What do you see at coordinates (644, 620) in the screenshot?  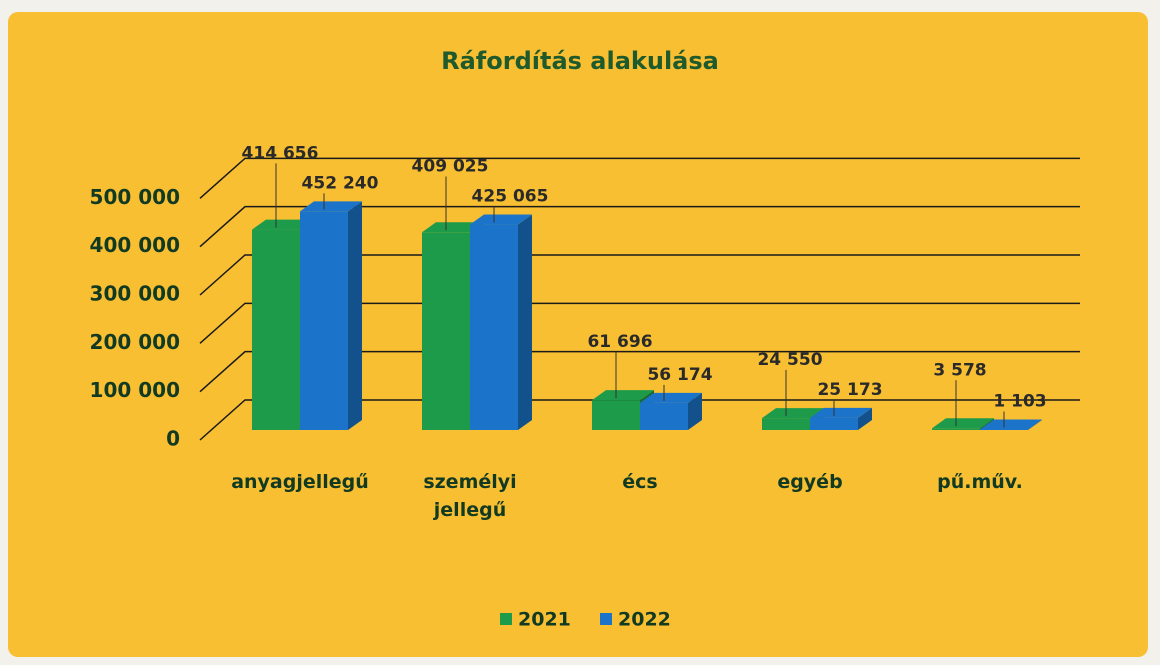 I see `legend-label: 2022` at bounding box center [644, 620].